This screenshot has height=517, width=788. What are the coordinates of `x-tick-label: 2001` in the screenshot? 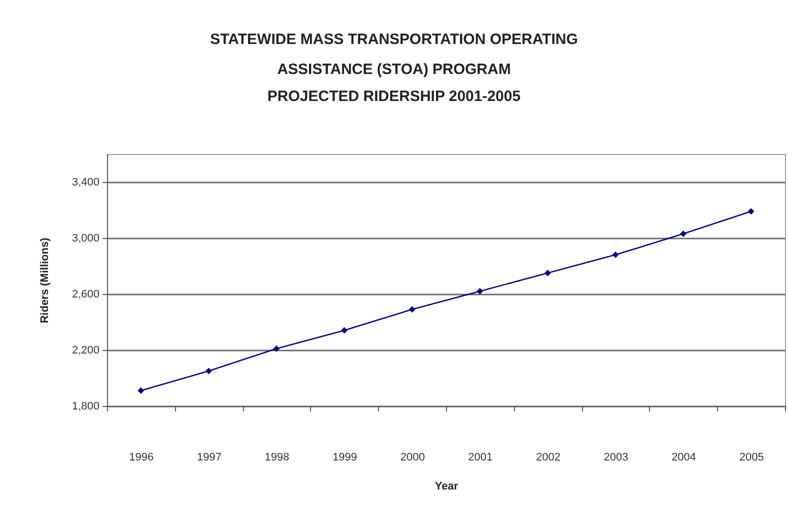 It's located at (480, 458).